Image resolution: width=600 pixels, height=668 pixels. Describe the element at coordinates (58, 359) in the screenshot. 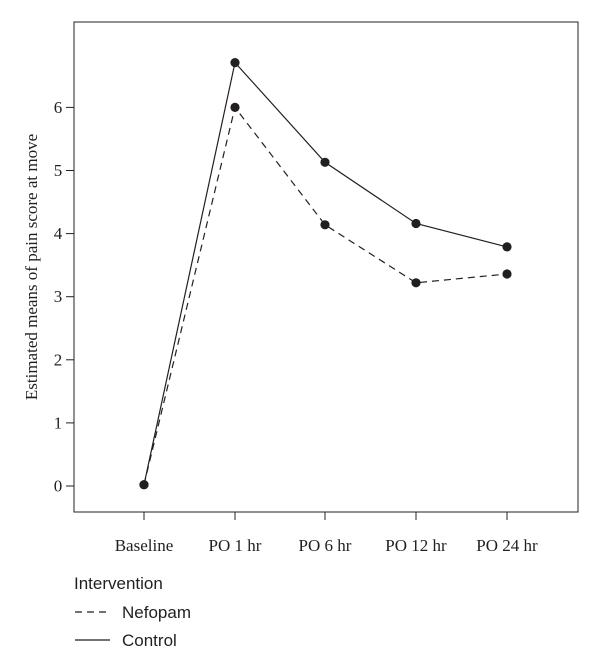

I see `y-tick-label: 2` at that location.